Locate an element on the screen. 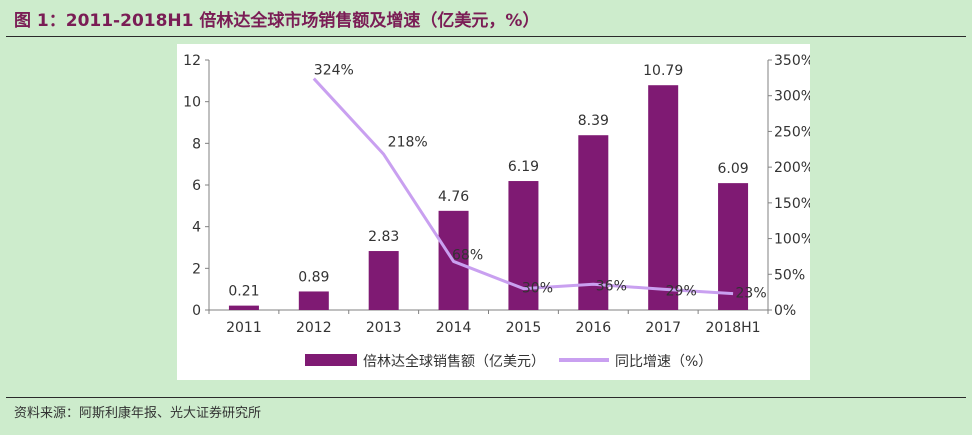 The width and height of the screenshot is (972, 435). y-left-tick-label: 12 is located at coordinates (192, 61).